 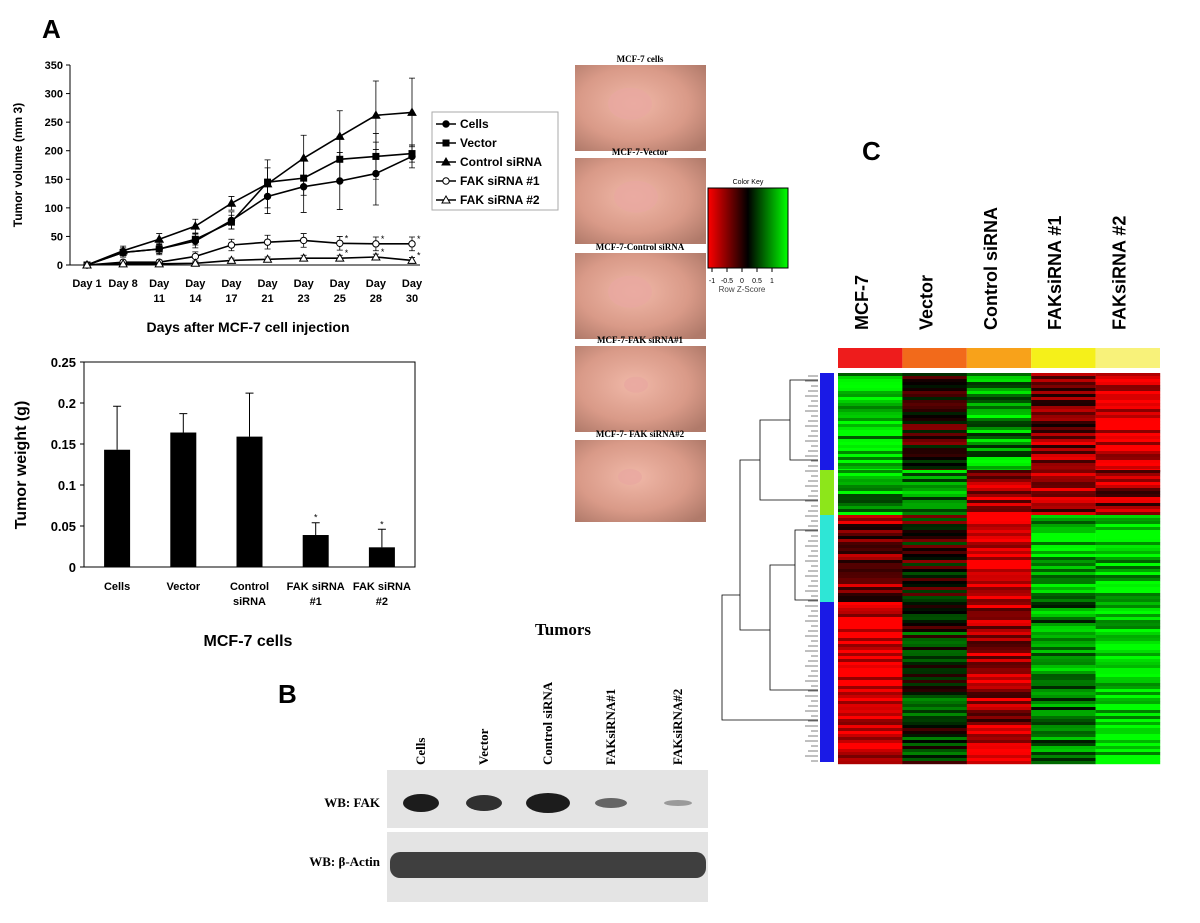 I want to click on bar, so click(x=117, y=508).